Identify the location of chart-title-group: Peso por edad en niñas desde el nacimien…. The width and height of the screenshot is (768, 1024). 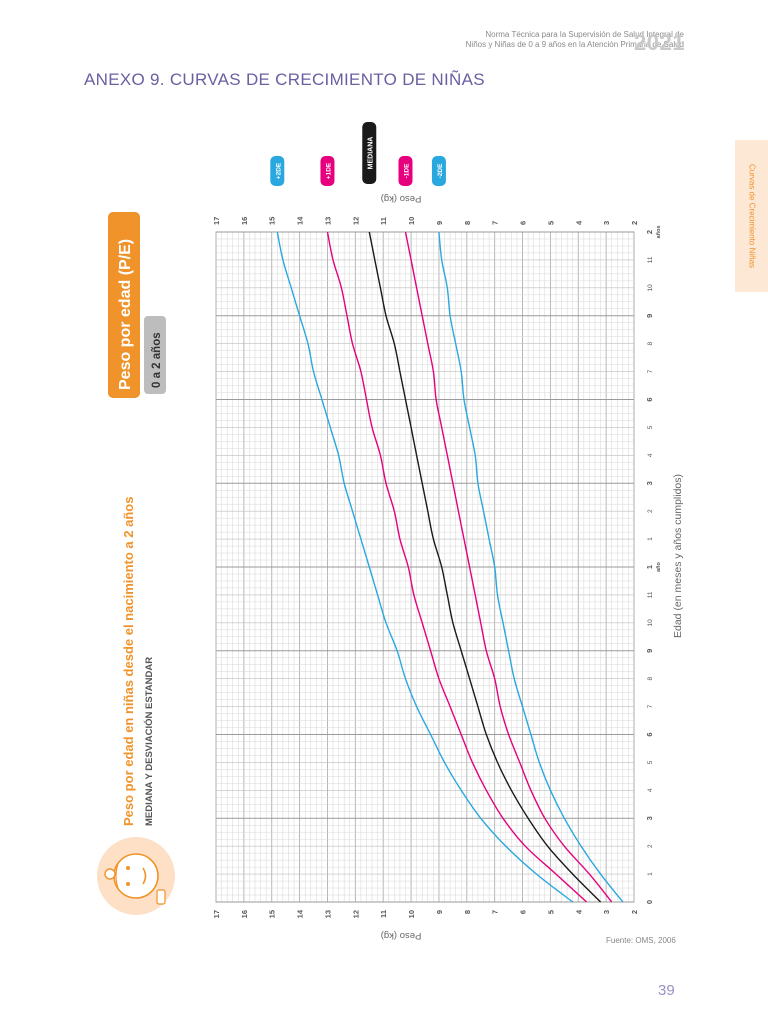
(138, 661).